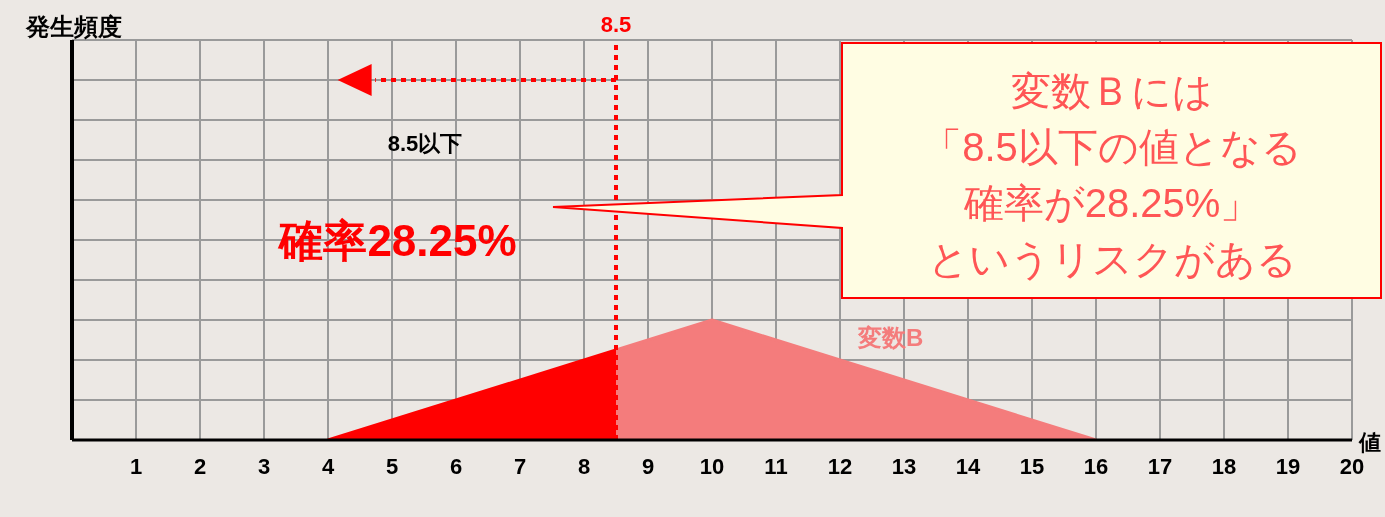  What do you see at coordinates (1160, 466) in the screenshot?
I see `x-tick-label: 17` at bounding box center [1160, 466].